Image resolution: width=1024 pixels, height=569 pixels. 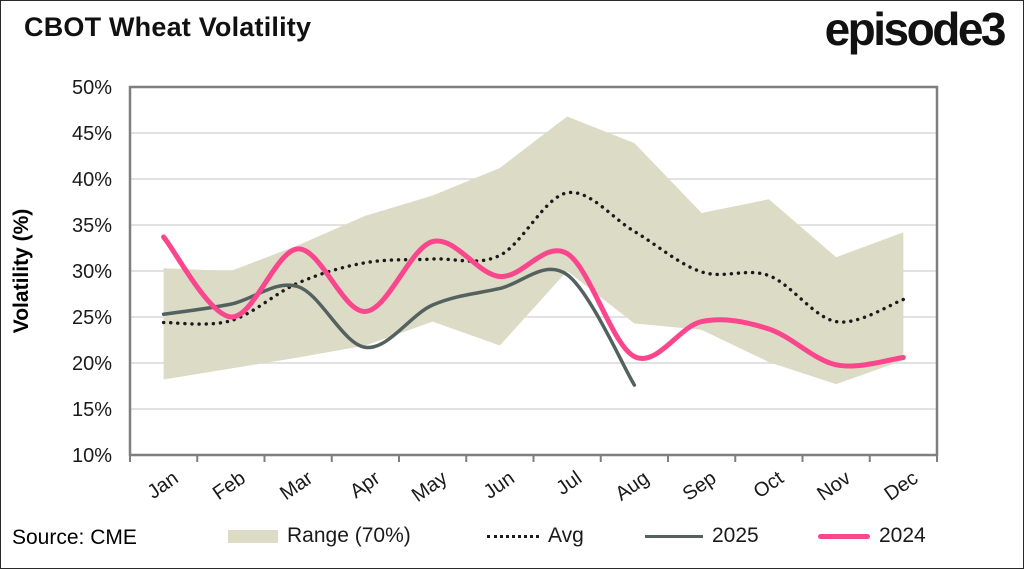 What do you see at coordinates (700, 486) in the screenshot?
I see `x-tick-label: Sep` at bounding box center [700, 486].